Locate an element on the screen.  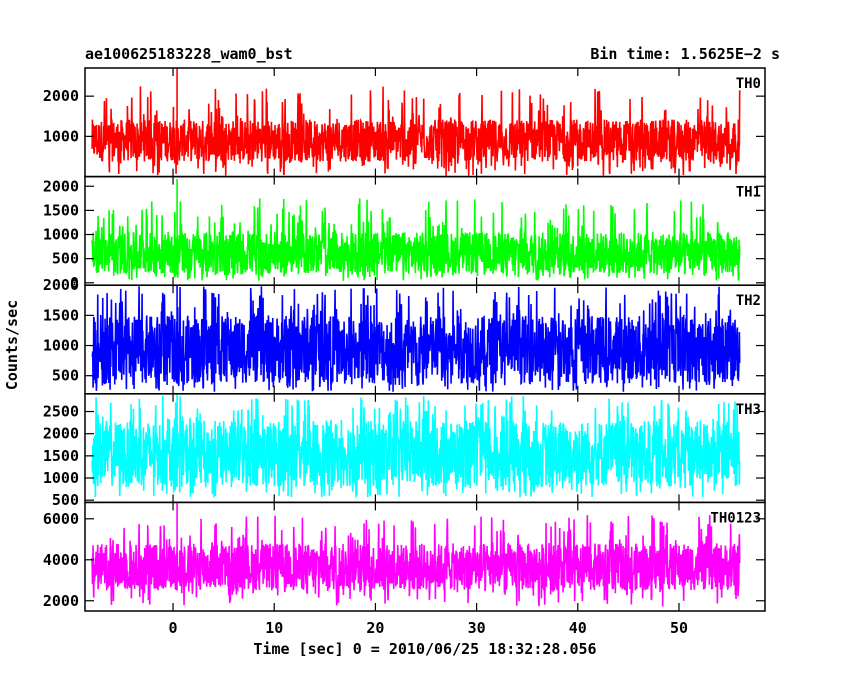
panel-th2: 500 1000 1500 2000 TH2 is located at coordinates (404, 335).